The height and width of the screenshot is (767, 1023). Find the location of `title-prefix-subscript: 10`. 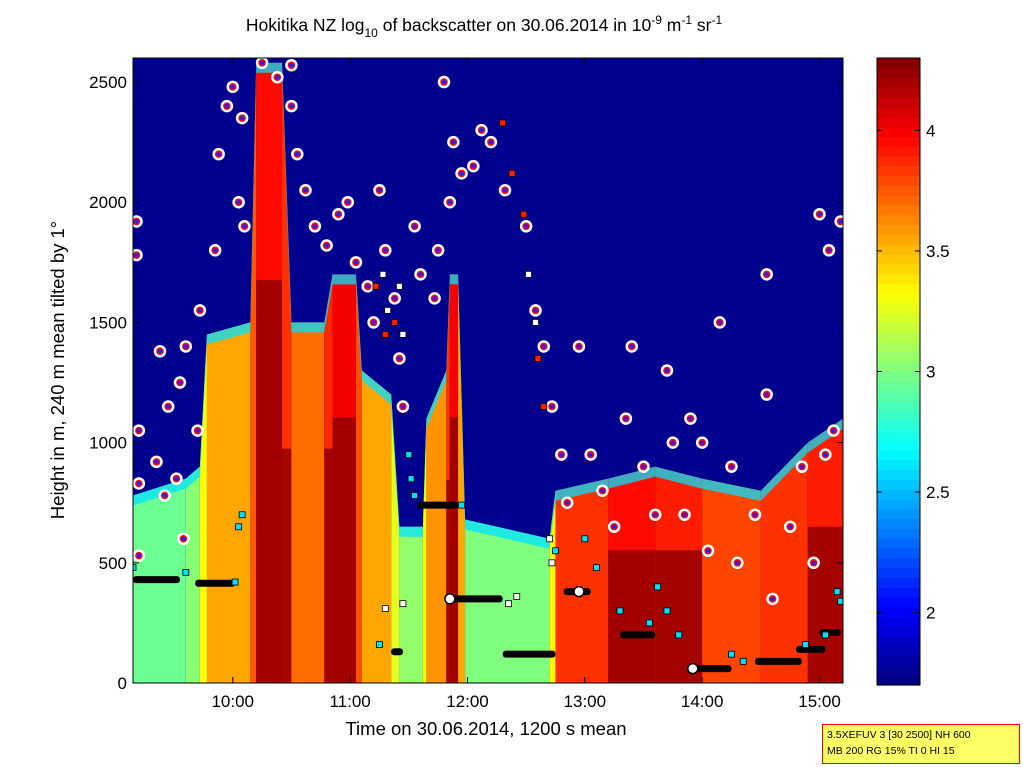

title-prefix-subscript: 10 is located at coordinates (371, 33).